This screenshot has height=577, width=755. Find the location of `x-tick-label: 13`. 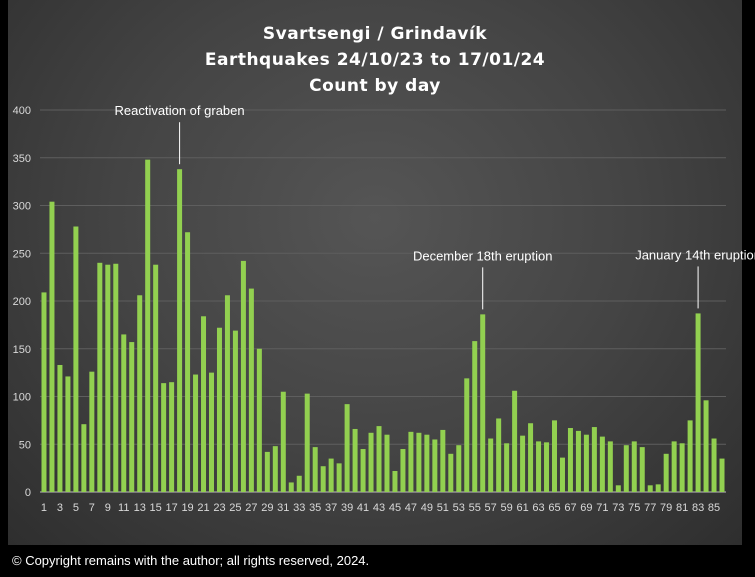

x-tick-label: 13 is located at coordinates (140, 508).